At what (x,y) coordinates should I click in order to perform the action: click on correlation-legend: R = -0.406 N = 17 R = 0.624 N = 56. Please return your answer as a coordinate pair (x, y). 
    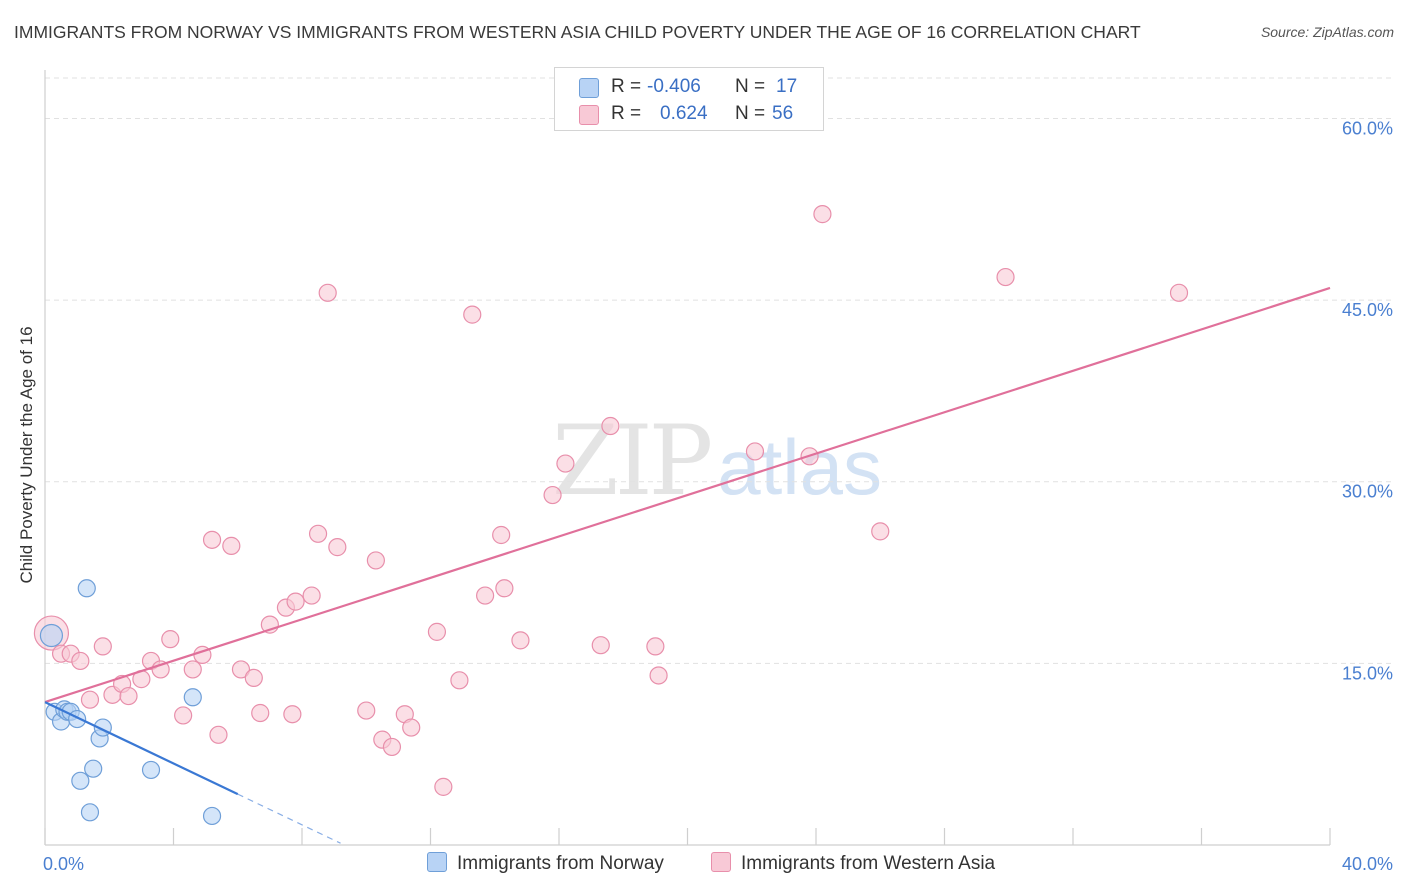
    Looking at the image, I should click on (689, 99).